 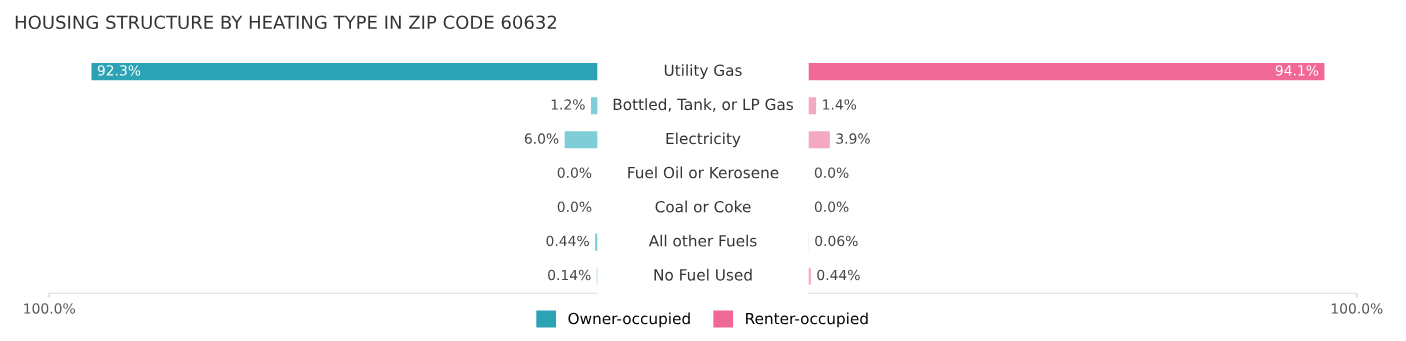 What do you see at coordinates (836, 241) in the screenshot?
I see `data-label: 0.06%` at bounding box center [836, 241].